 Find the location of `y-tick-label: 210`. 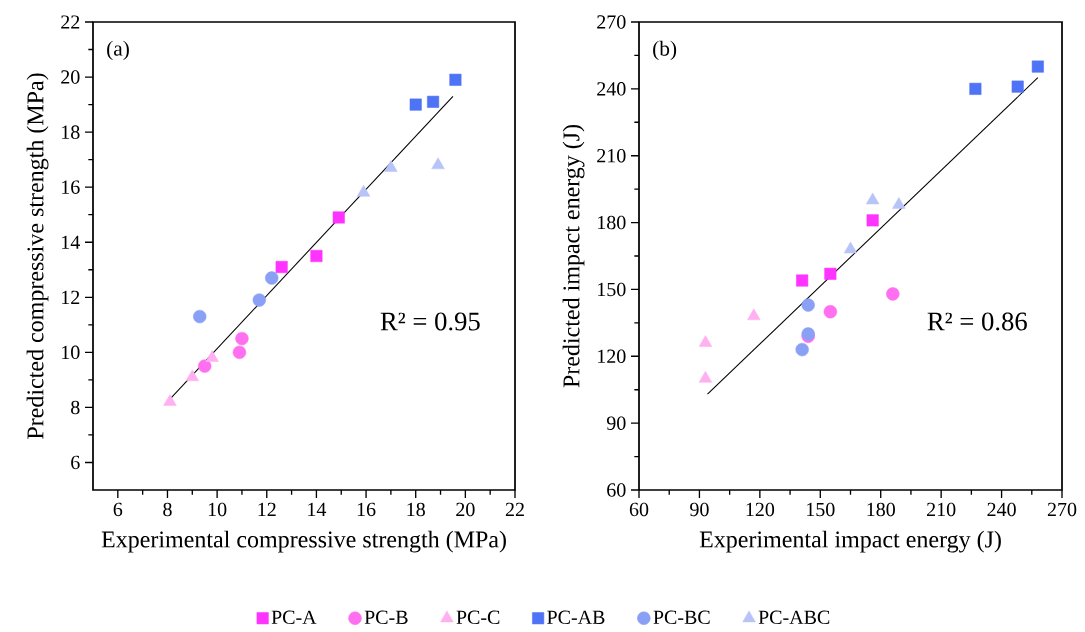

y-tick-label: 210 is located at coordinates (611, 155).